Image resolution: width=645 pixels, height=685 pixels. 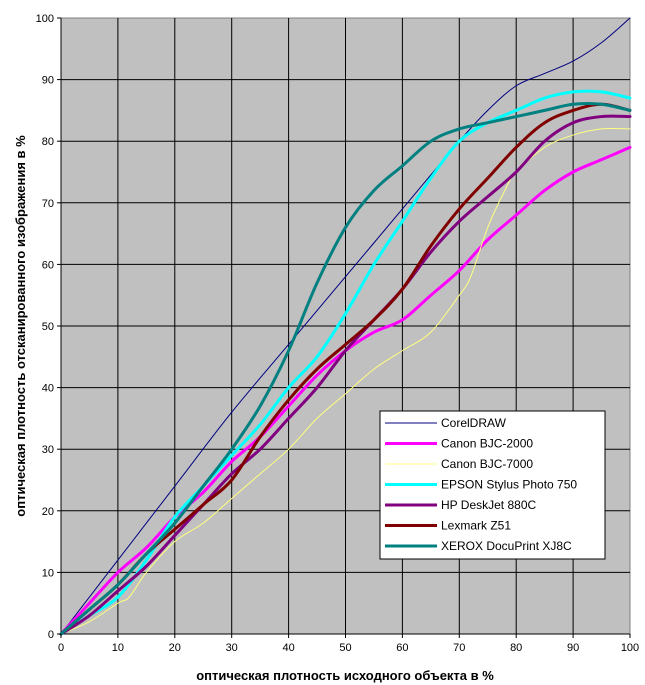 What do you see at coordinates (476, 526) in the screenshot?
I see `legend-label-5: Lexmark Z51` at bounding box center [476, 526].